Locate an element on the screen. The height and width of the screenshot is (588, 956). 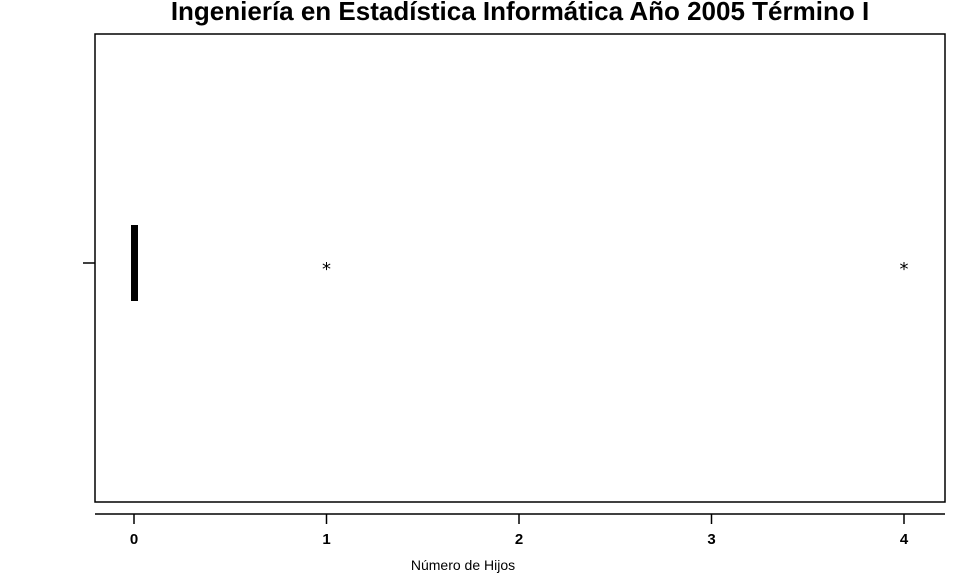
box-group is located at coordinates (134, 263).